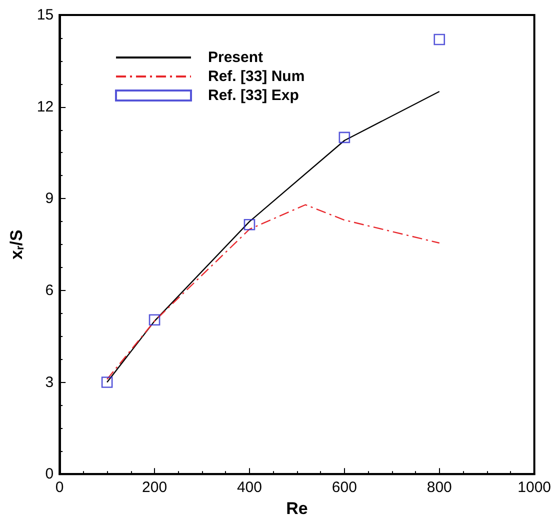  Describe the element at coordinates (49, 290) in the screenshot. I see `y-tick-label: 6` at that location.